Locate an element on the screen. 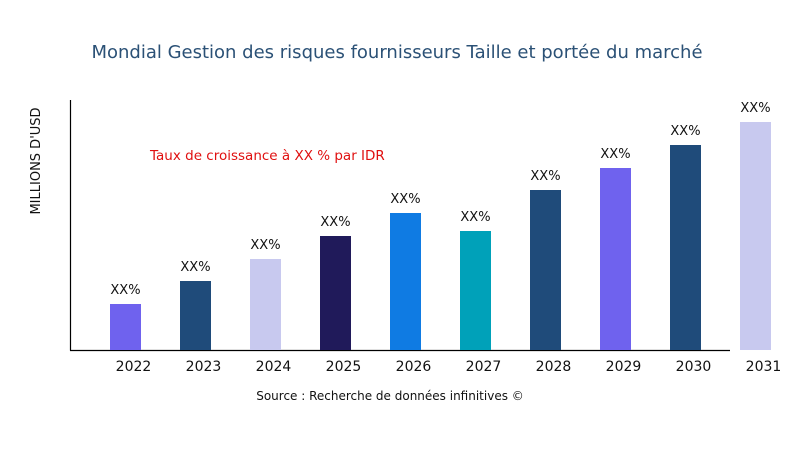  data-label-2027: XX% is located at coordinates (475, 217).